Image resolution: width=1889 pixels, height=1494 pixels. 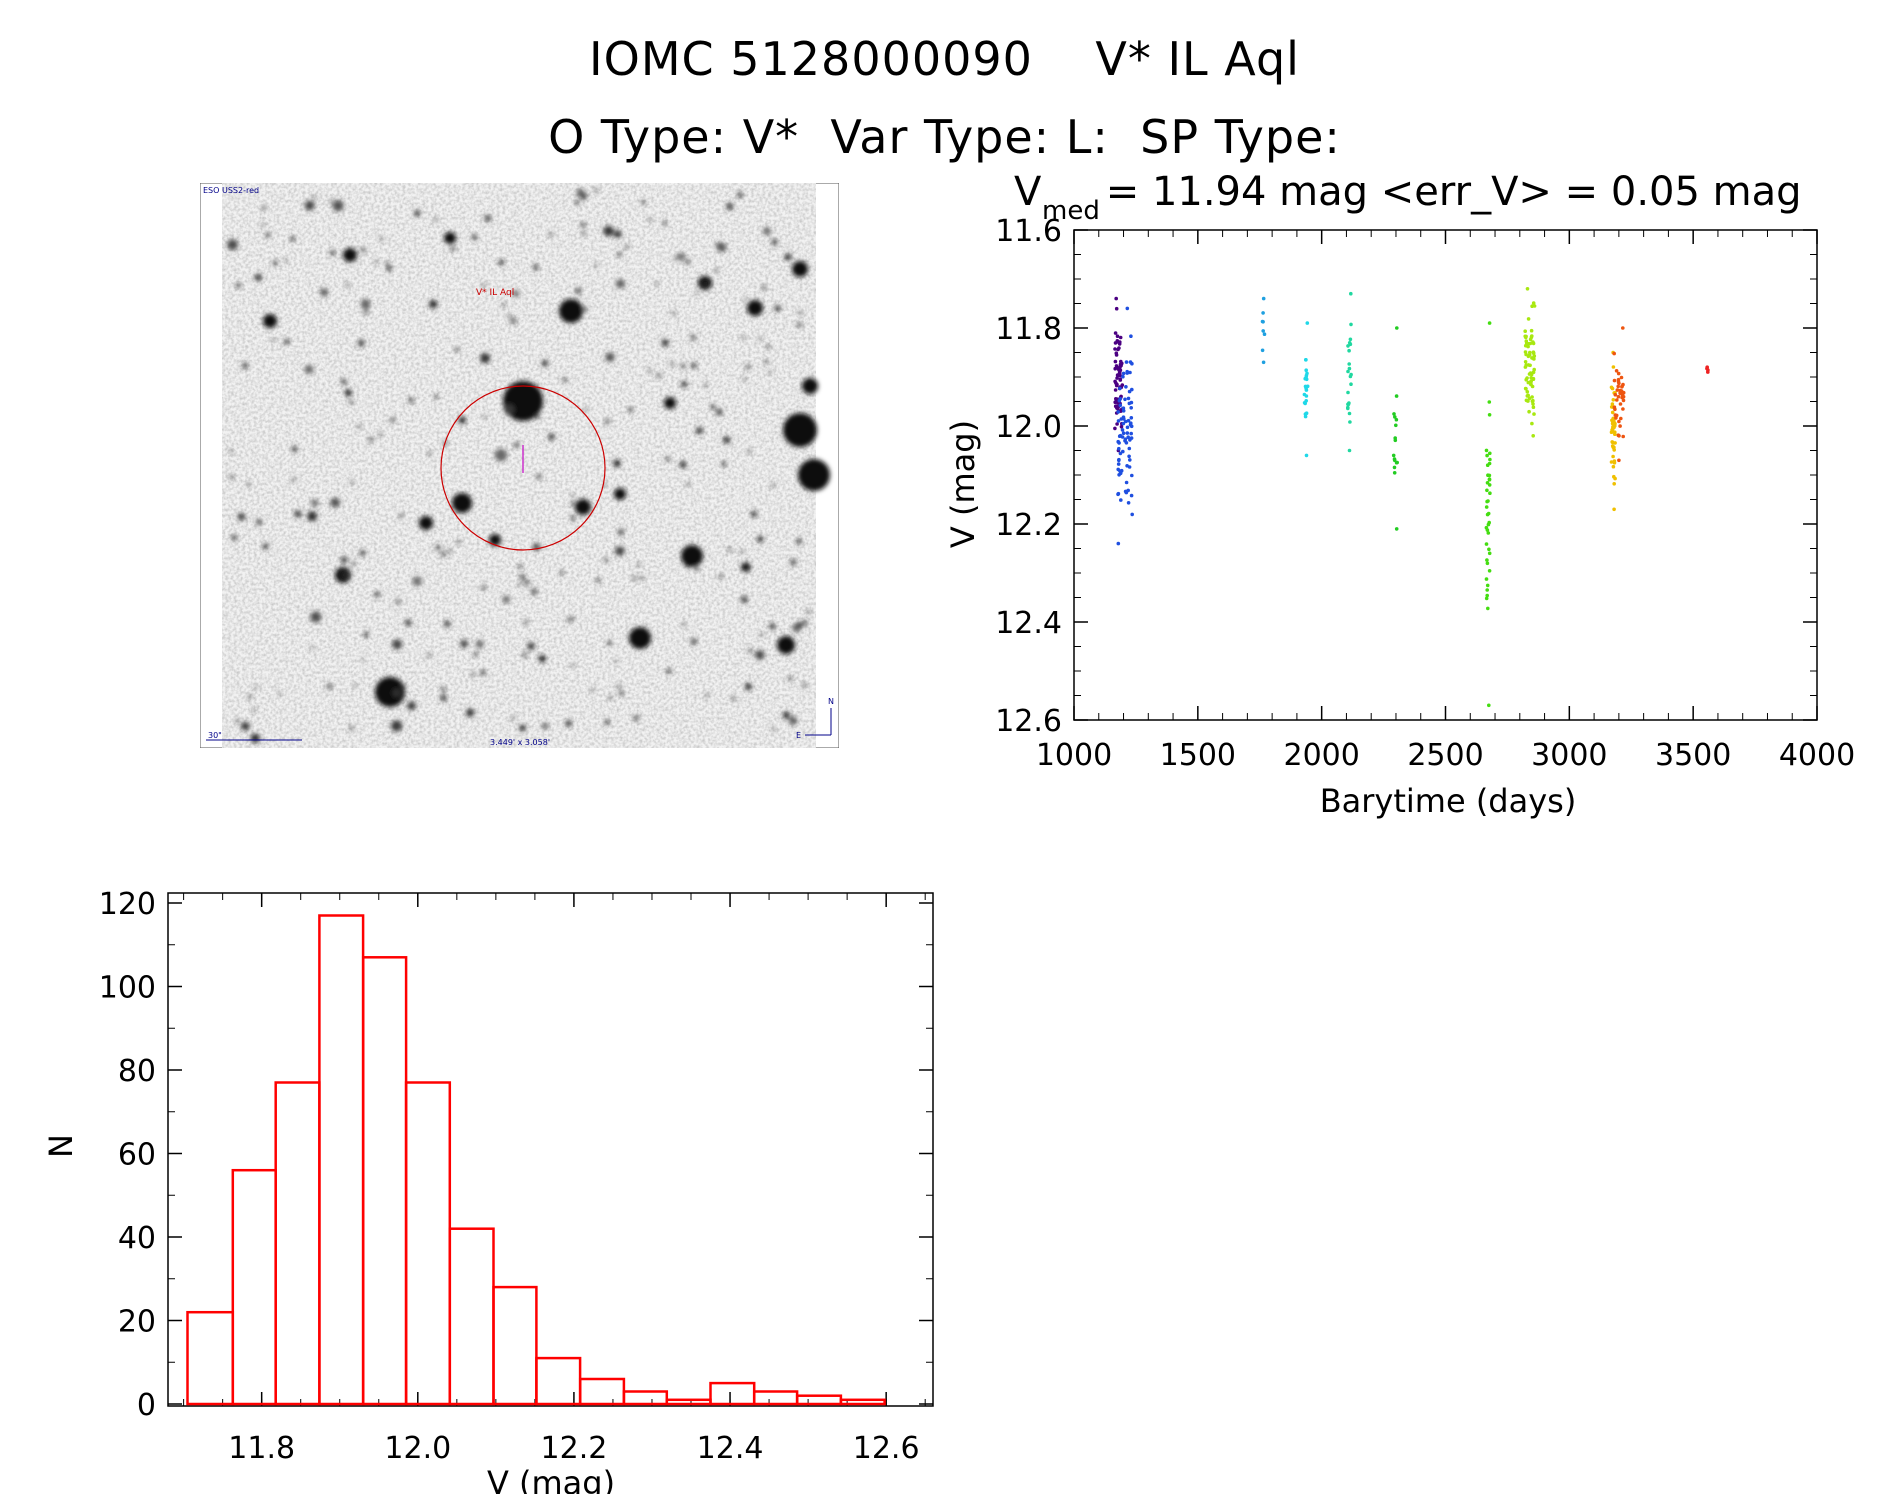 What do you see at coordinates (1028, 192) in the screenshot?
I see `light-curve-title-main: V` at bounding box center [1028, 192].